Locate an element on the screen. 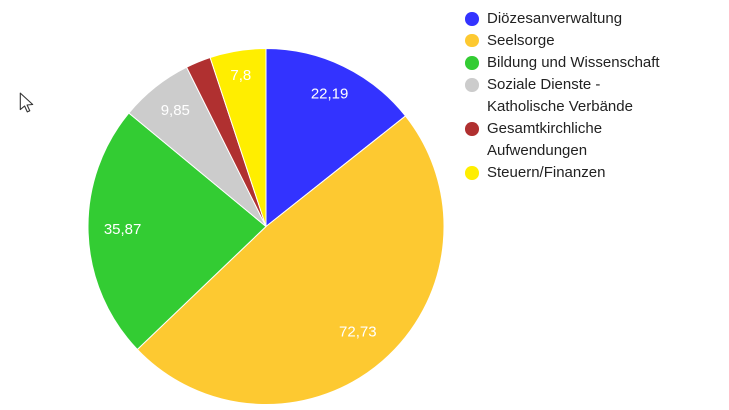 This screenshot has width=729, height=410. svg-text: 72,73 is located at coordinates (358, 332).